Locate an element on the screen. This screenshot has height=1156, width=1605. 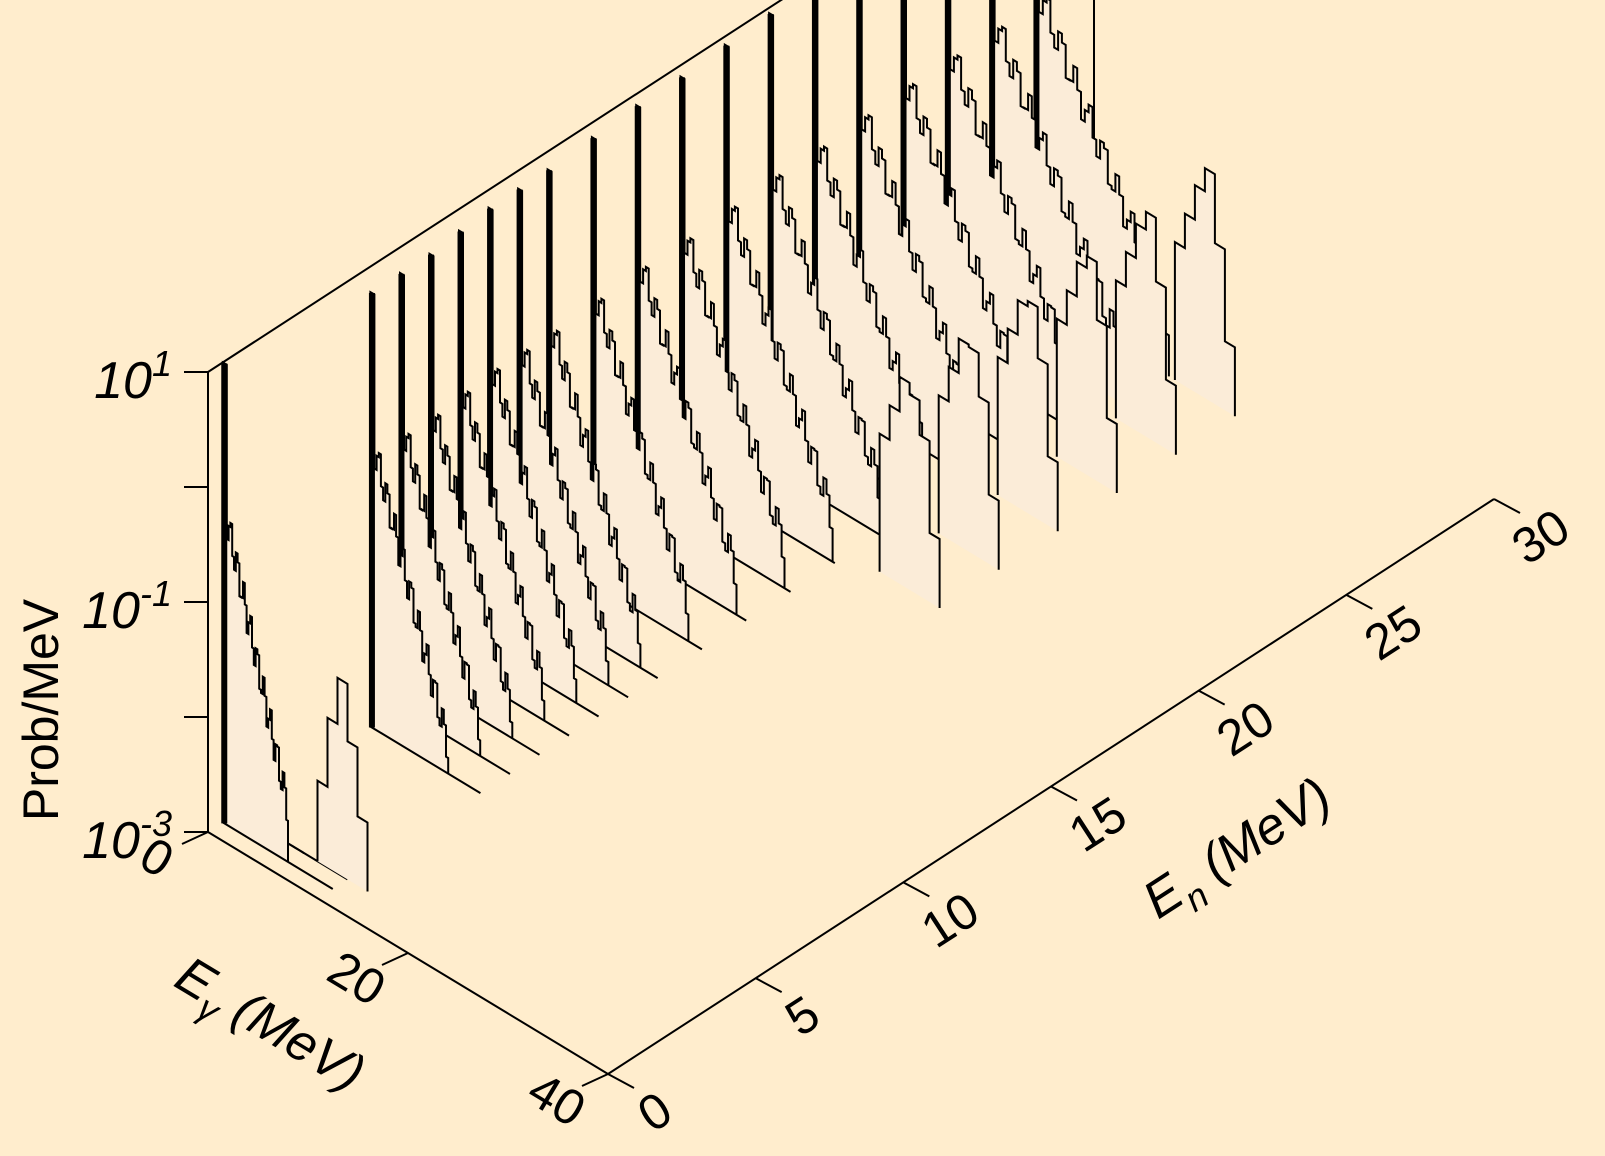
en-tick-label: 5 is located at coordinates (802, 1016).